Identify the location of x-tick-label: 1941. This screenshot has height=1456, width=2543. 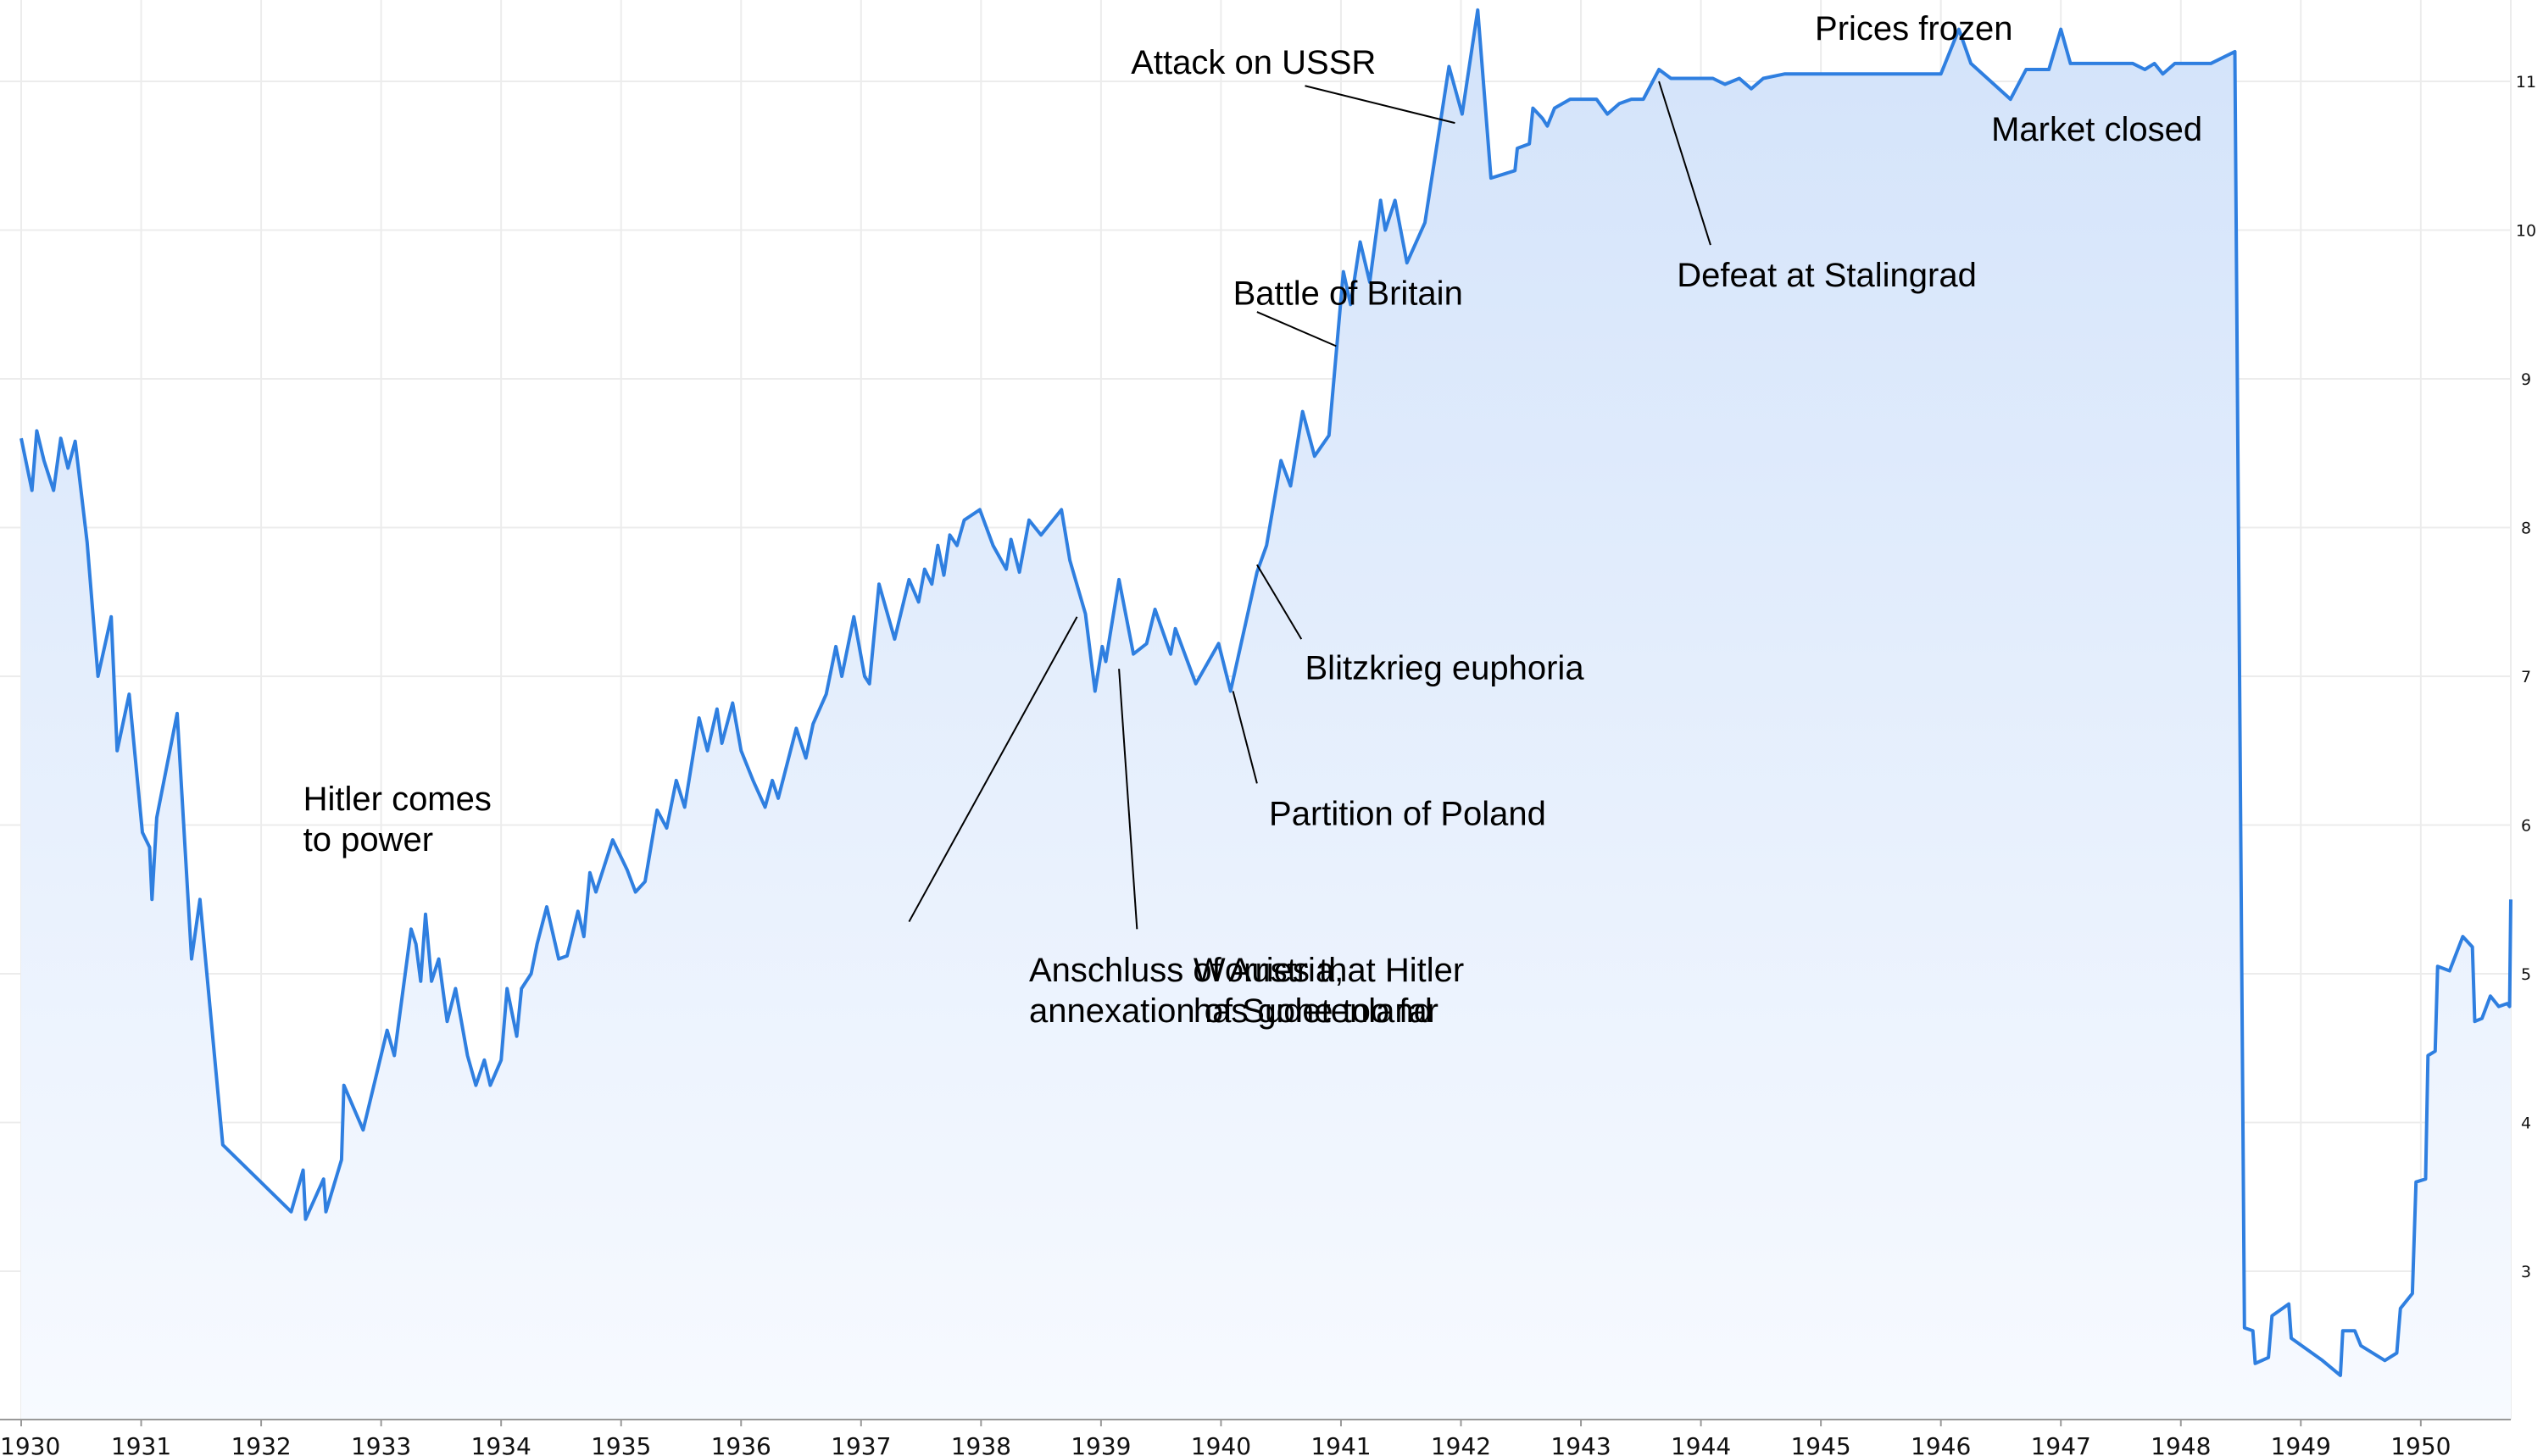
(1341, 1444).